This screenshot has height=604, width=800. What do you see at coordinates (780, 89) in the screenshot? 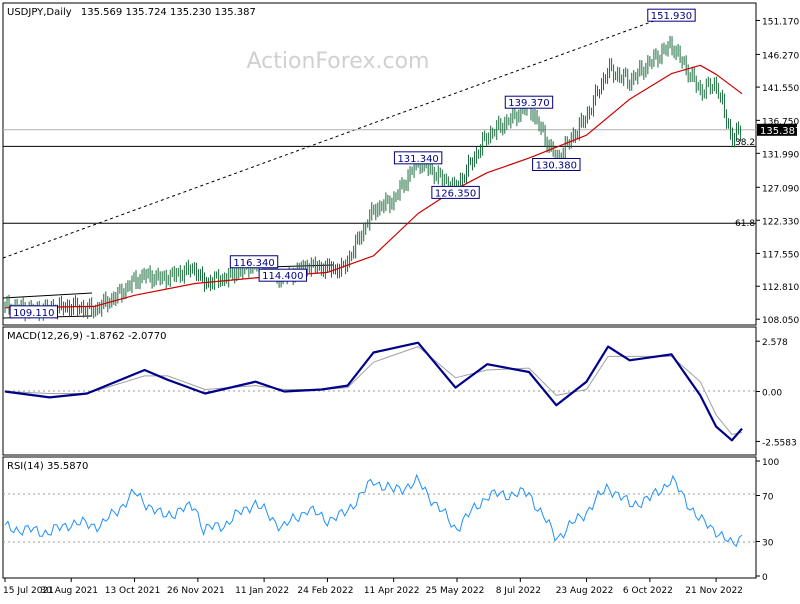
I see `price-y-tick: 141.550` at bounding box center [780, 89].